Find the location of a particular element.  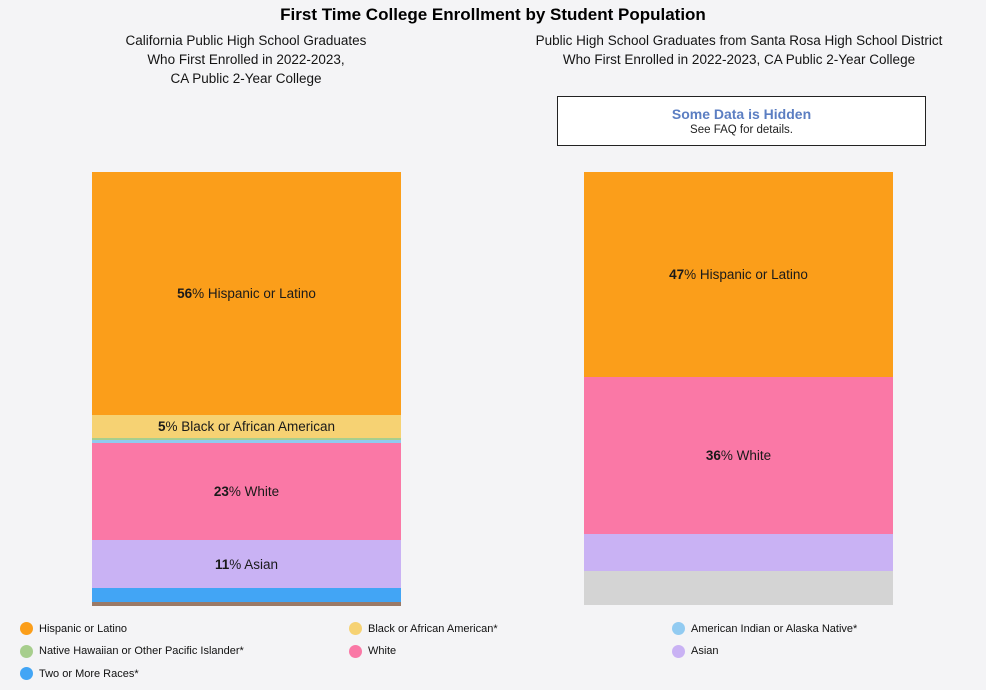

legend-column-3: American Indian or Alaska Native* Asian is located at coordinates (764, 644).